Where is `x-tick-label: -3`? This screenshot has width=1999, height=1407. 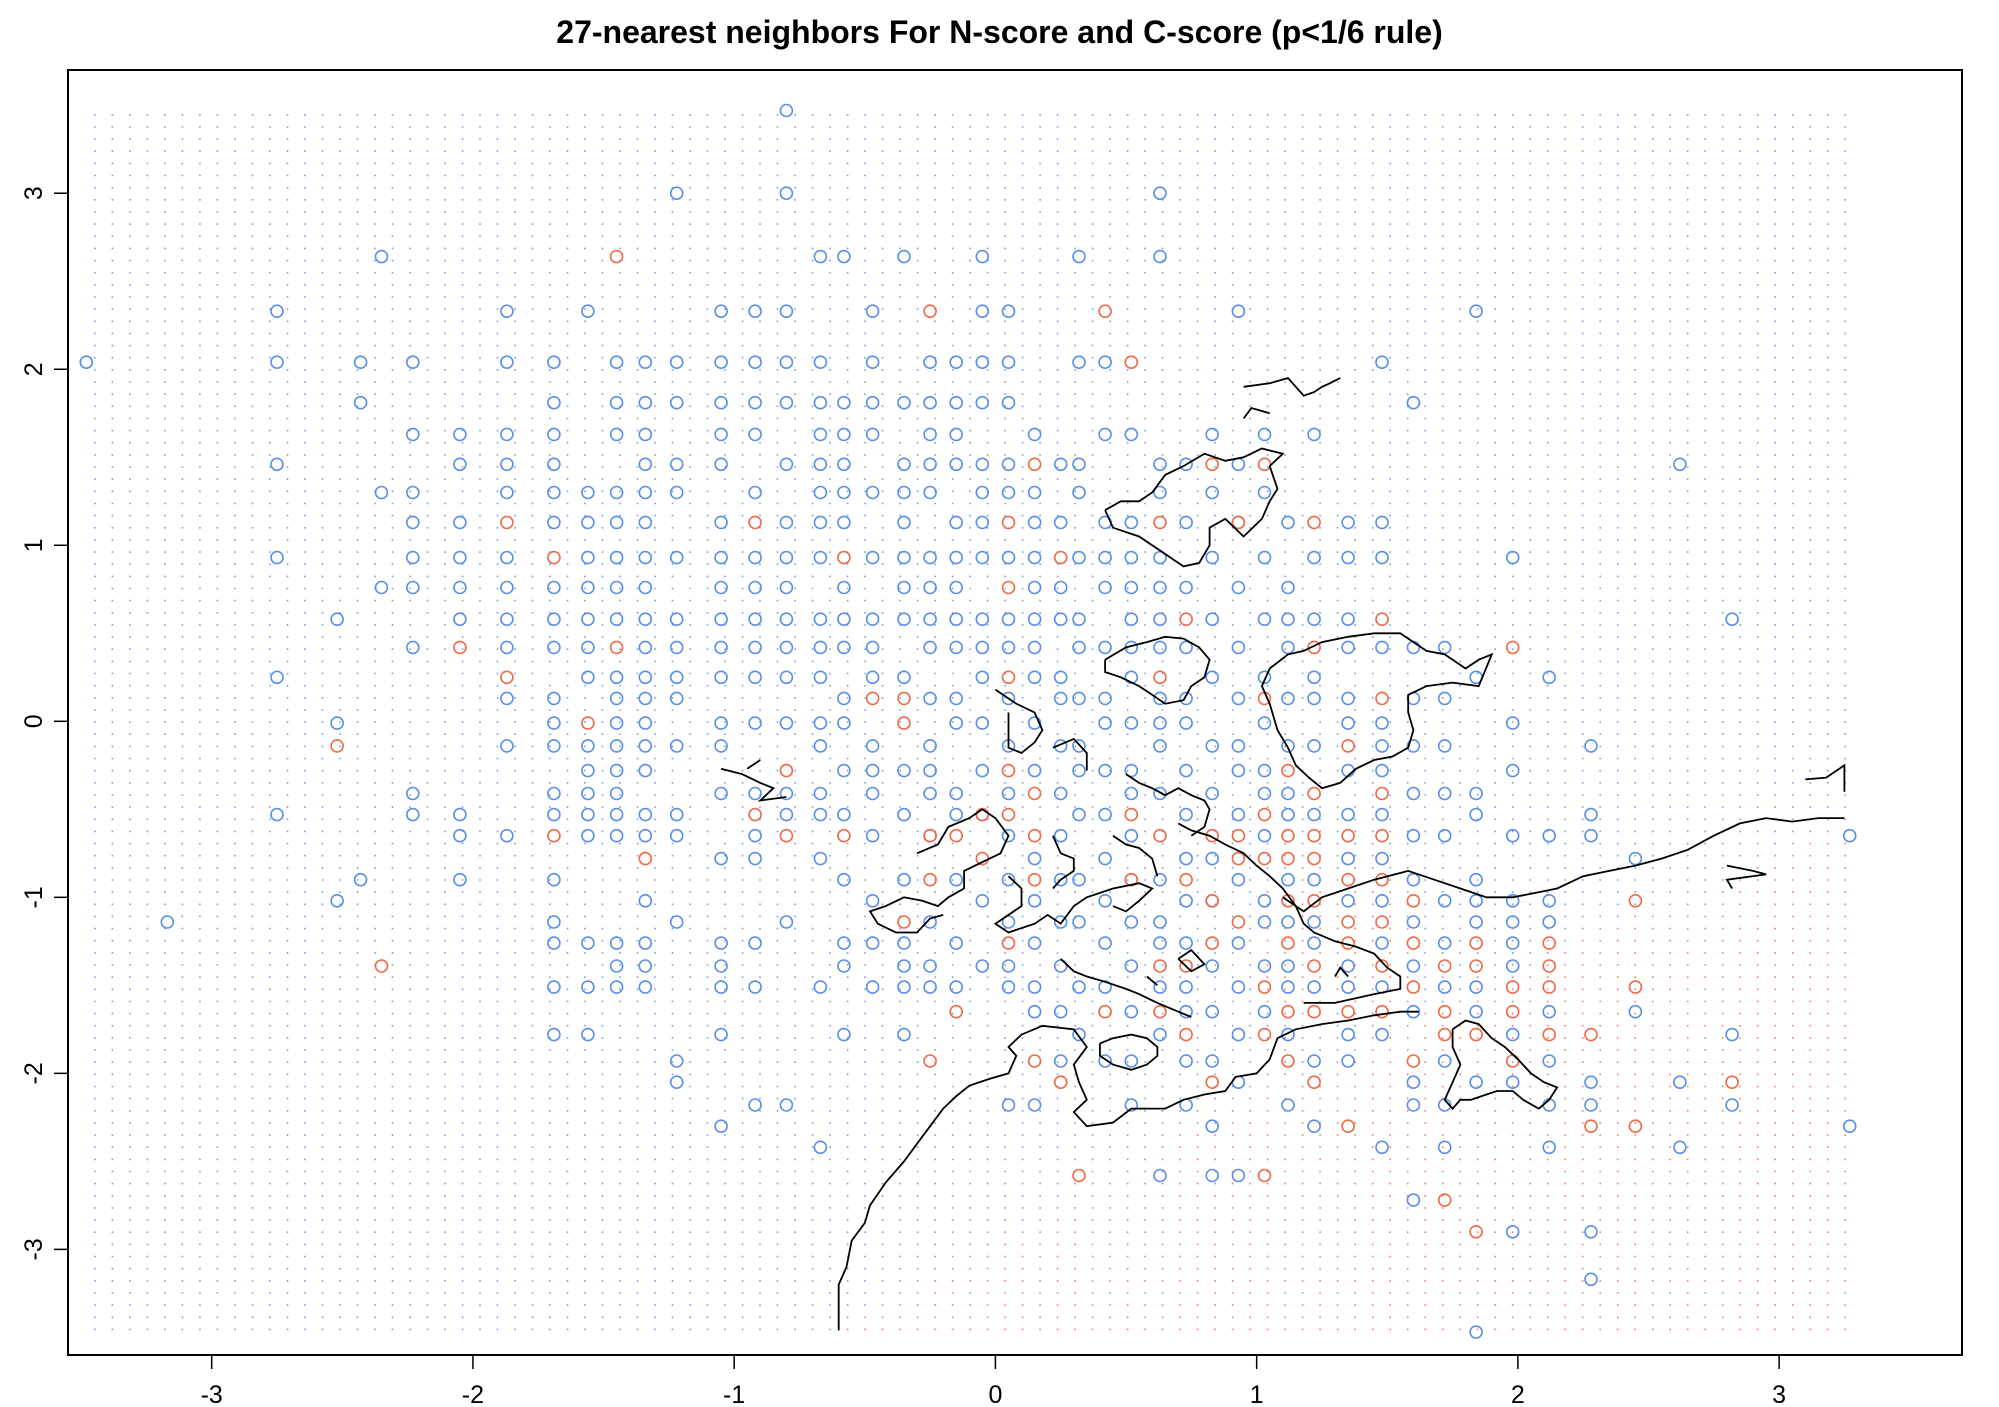 x-tick-label: -3 is located at coordinates (212, 1394).